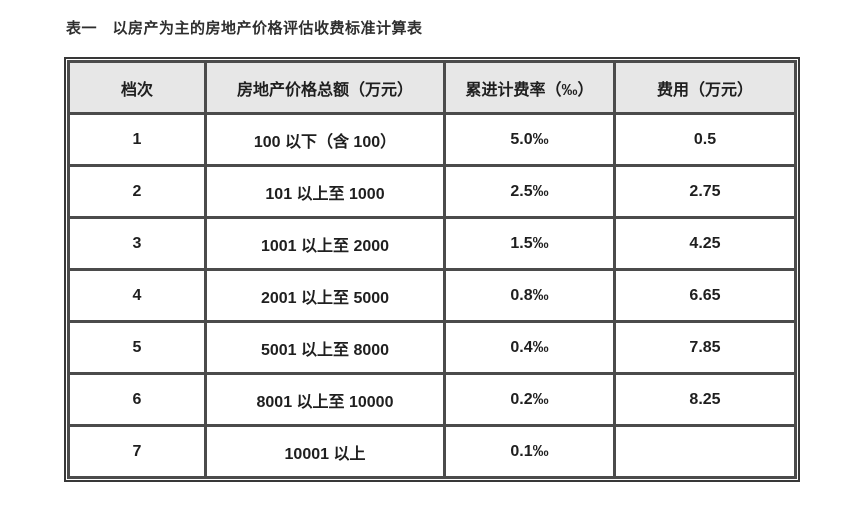 The image size is (842, 509). Describe the element at coordinates (705, 347) in the screenshot. I see `cell-fee: 7.85` at that location.